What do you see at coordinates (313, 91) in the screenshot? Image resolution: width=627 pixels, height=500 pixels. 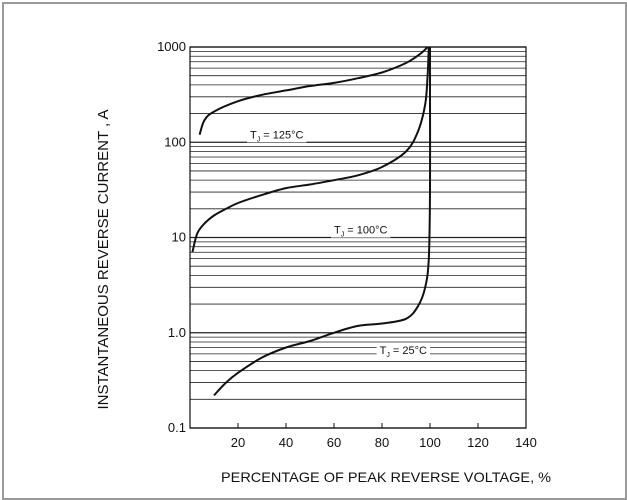 I see `series-line` at bounding box center [313, 91].